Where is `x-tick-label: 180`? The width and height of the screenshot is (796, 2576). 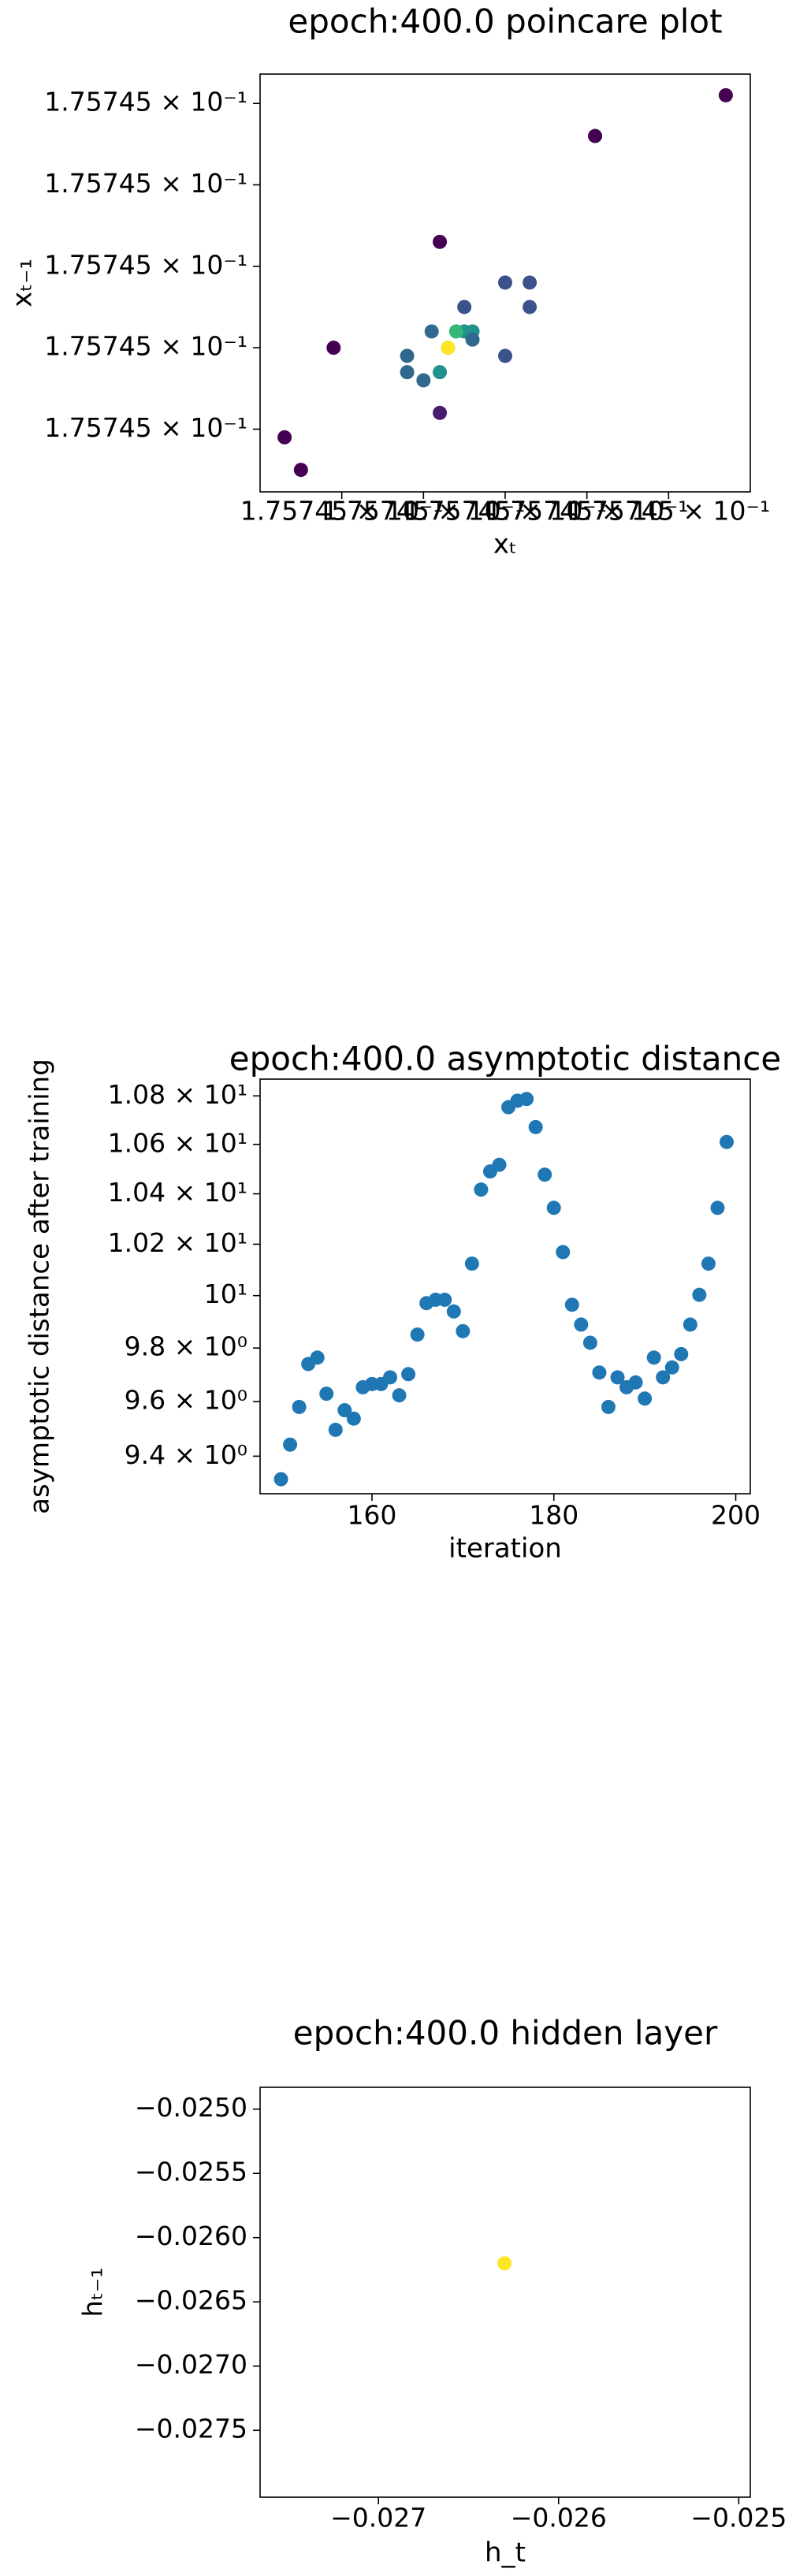 x-tick-label: 180 is located at coordinates (554, 1515).